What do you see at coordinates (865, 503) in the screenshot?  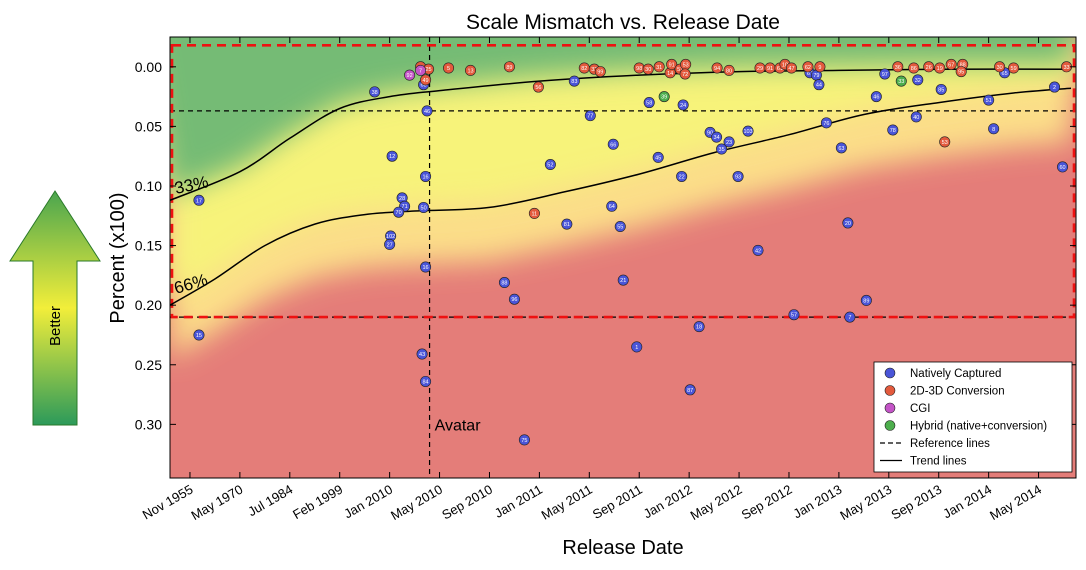 I see `x-tick-label: May 2013` at bounding box center [865, 503].